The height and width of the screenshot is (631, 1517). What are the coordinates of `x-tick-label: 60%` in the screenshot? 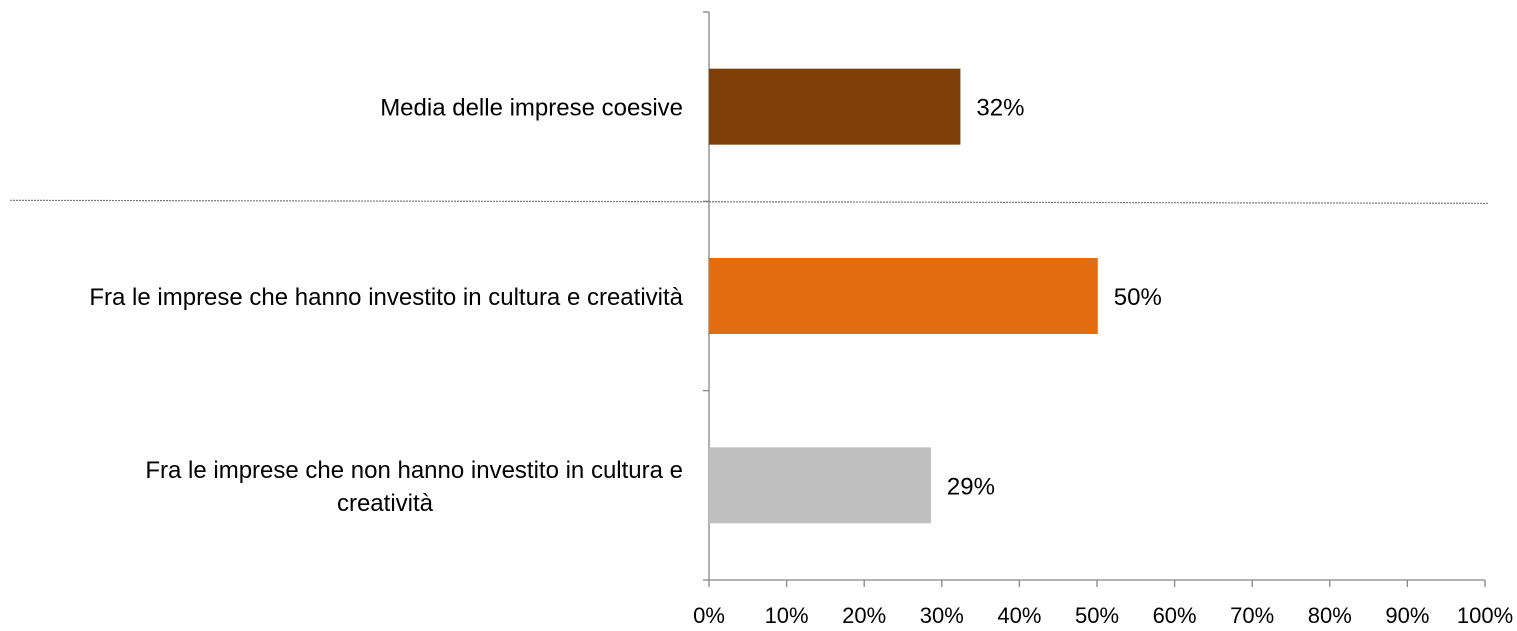 It's located at (1175, 614).